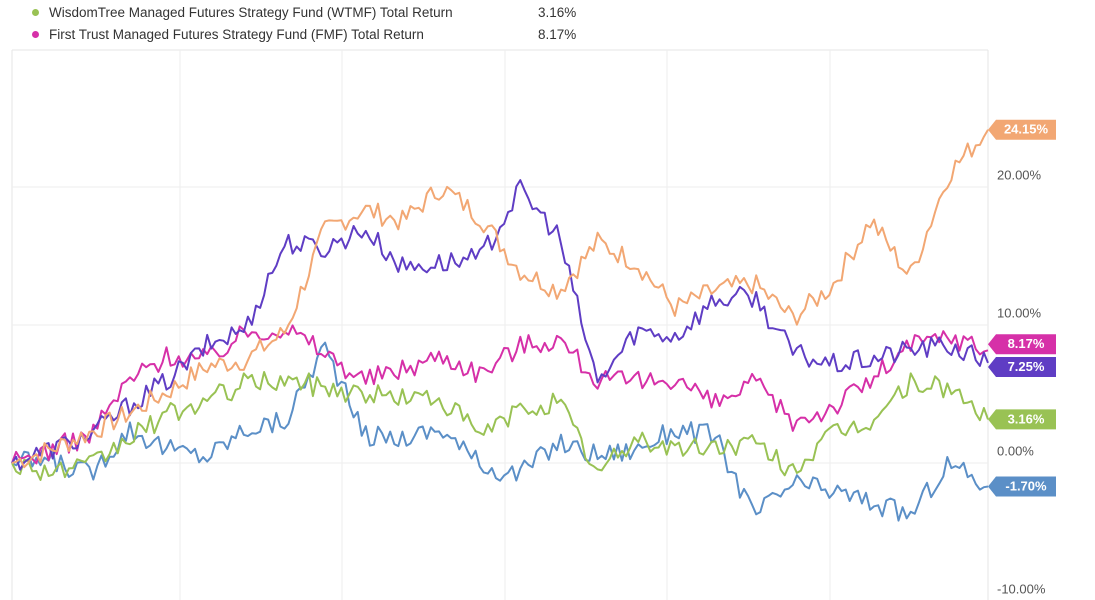  I want to click on end-label-text-0: 24.15%, so click(1026, 129).